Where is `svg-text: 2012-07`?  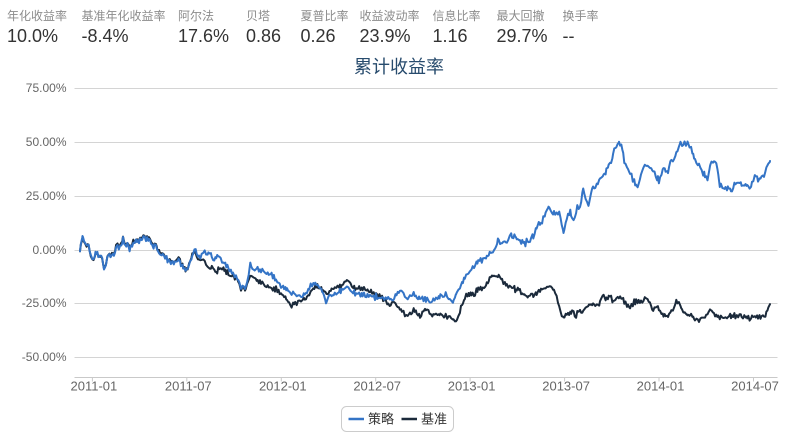 svg-text: 2012-07 is located at coordinates (377, 386).